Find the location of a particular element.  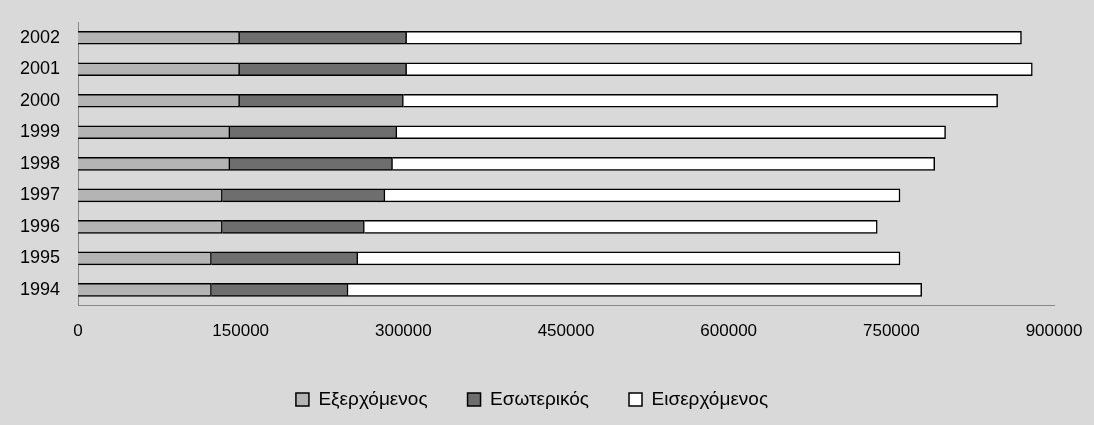

x-tick-label: 150000 is located at coordinates (241, 331).